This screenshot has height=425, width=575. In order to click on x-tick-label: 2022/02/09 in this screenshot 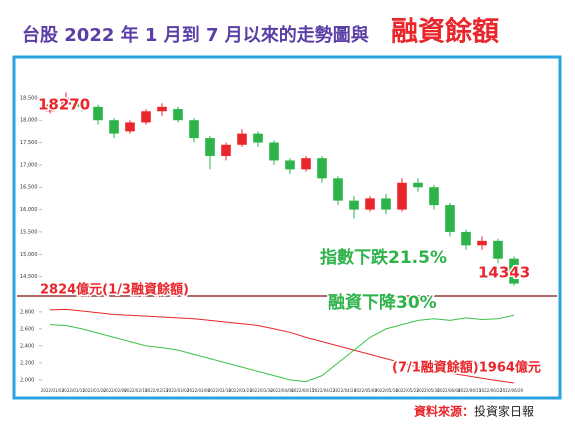, I will do `click(116, 390)`.